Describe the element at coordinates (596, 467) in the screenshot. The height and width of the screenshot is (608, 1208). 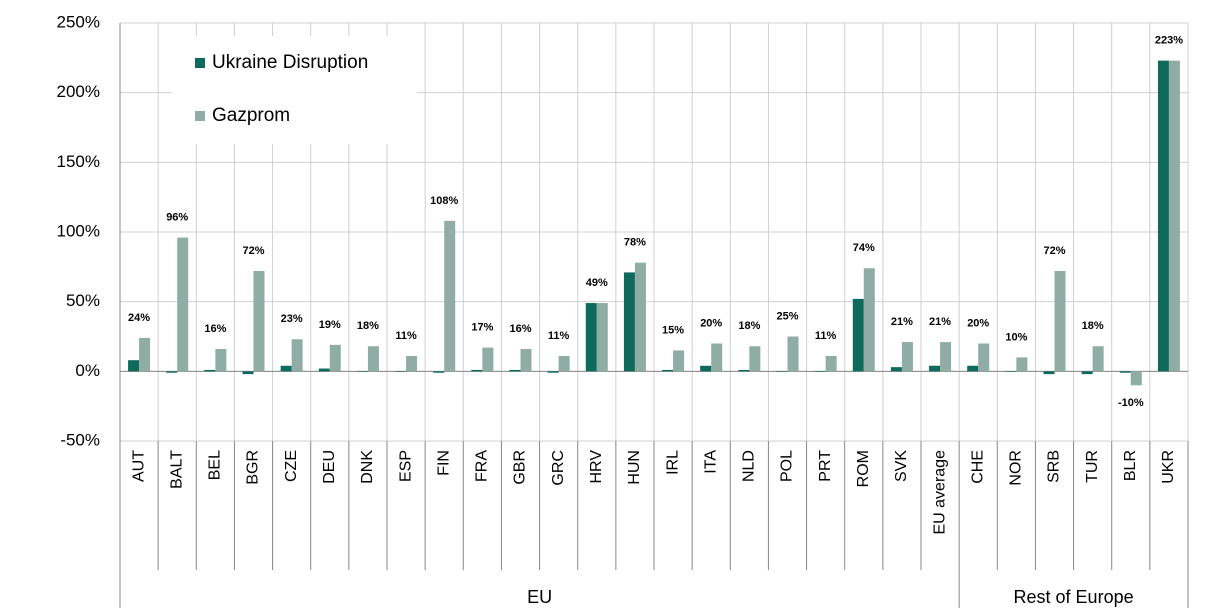
I see `x-tick-label: HRV` at that location.